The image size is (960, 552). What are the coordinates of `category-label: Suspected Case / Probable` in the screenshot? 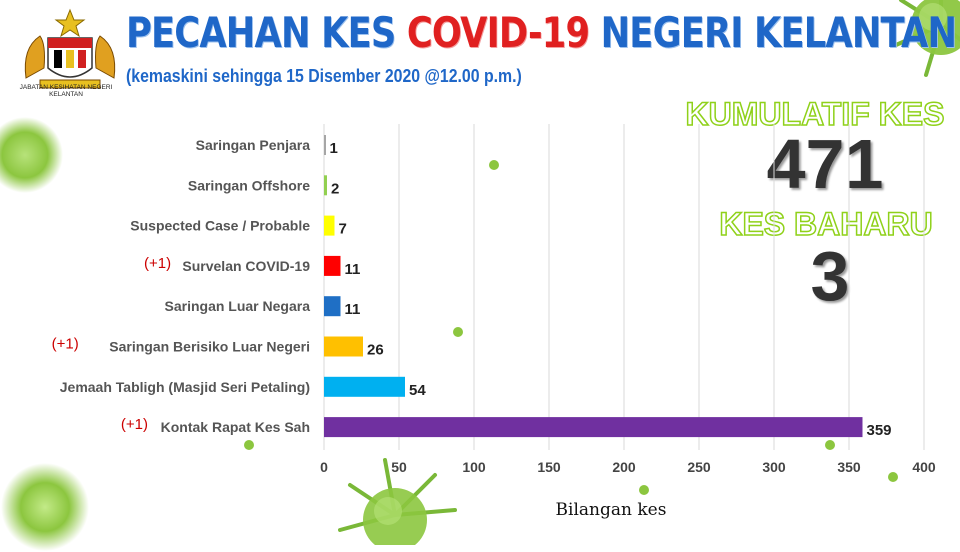 It's located at (220, 226).